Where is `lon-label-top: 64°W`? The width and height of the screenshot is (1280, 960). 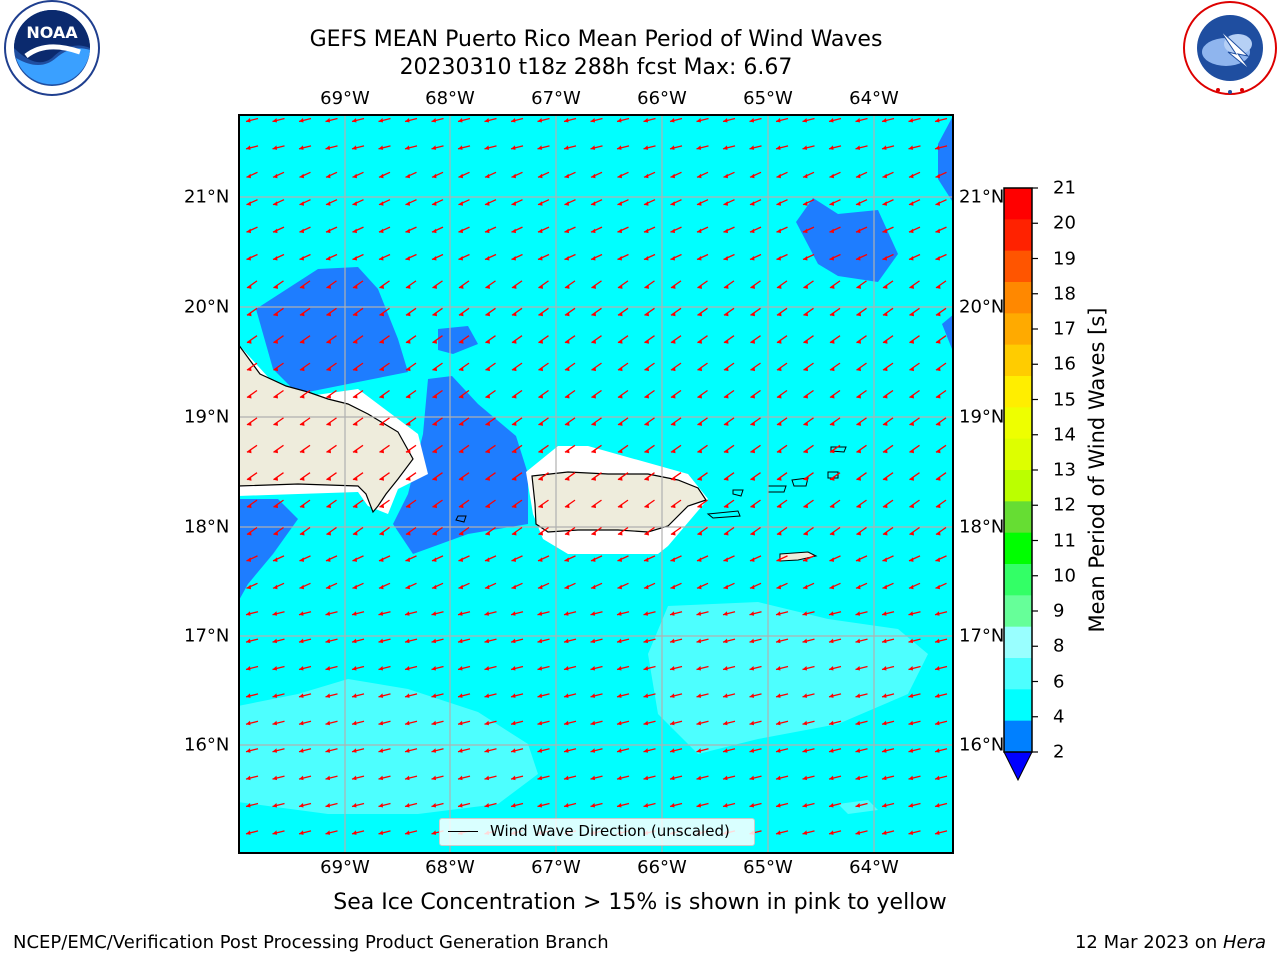 lon-label-top: 64°W is located at coordinates (874, 98).